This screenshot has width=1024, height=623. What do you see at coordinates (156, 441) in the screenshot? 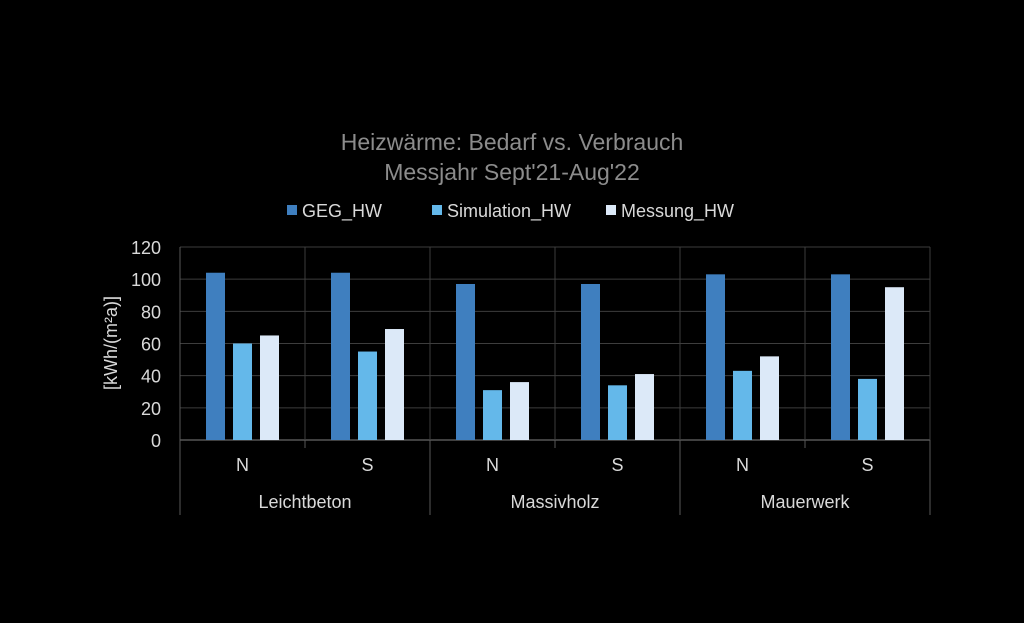
I see `y-tick-label: 0` at bounding box center [156, 441].